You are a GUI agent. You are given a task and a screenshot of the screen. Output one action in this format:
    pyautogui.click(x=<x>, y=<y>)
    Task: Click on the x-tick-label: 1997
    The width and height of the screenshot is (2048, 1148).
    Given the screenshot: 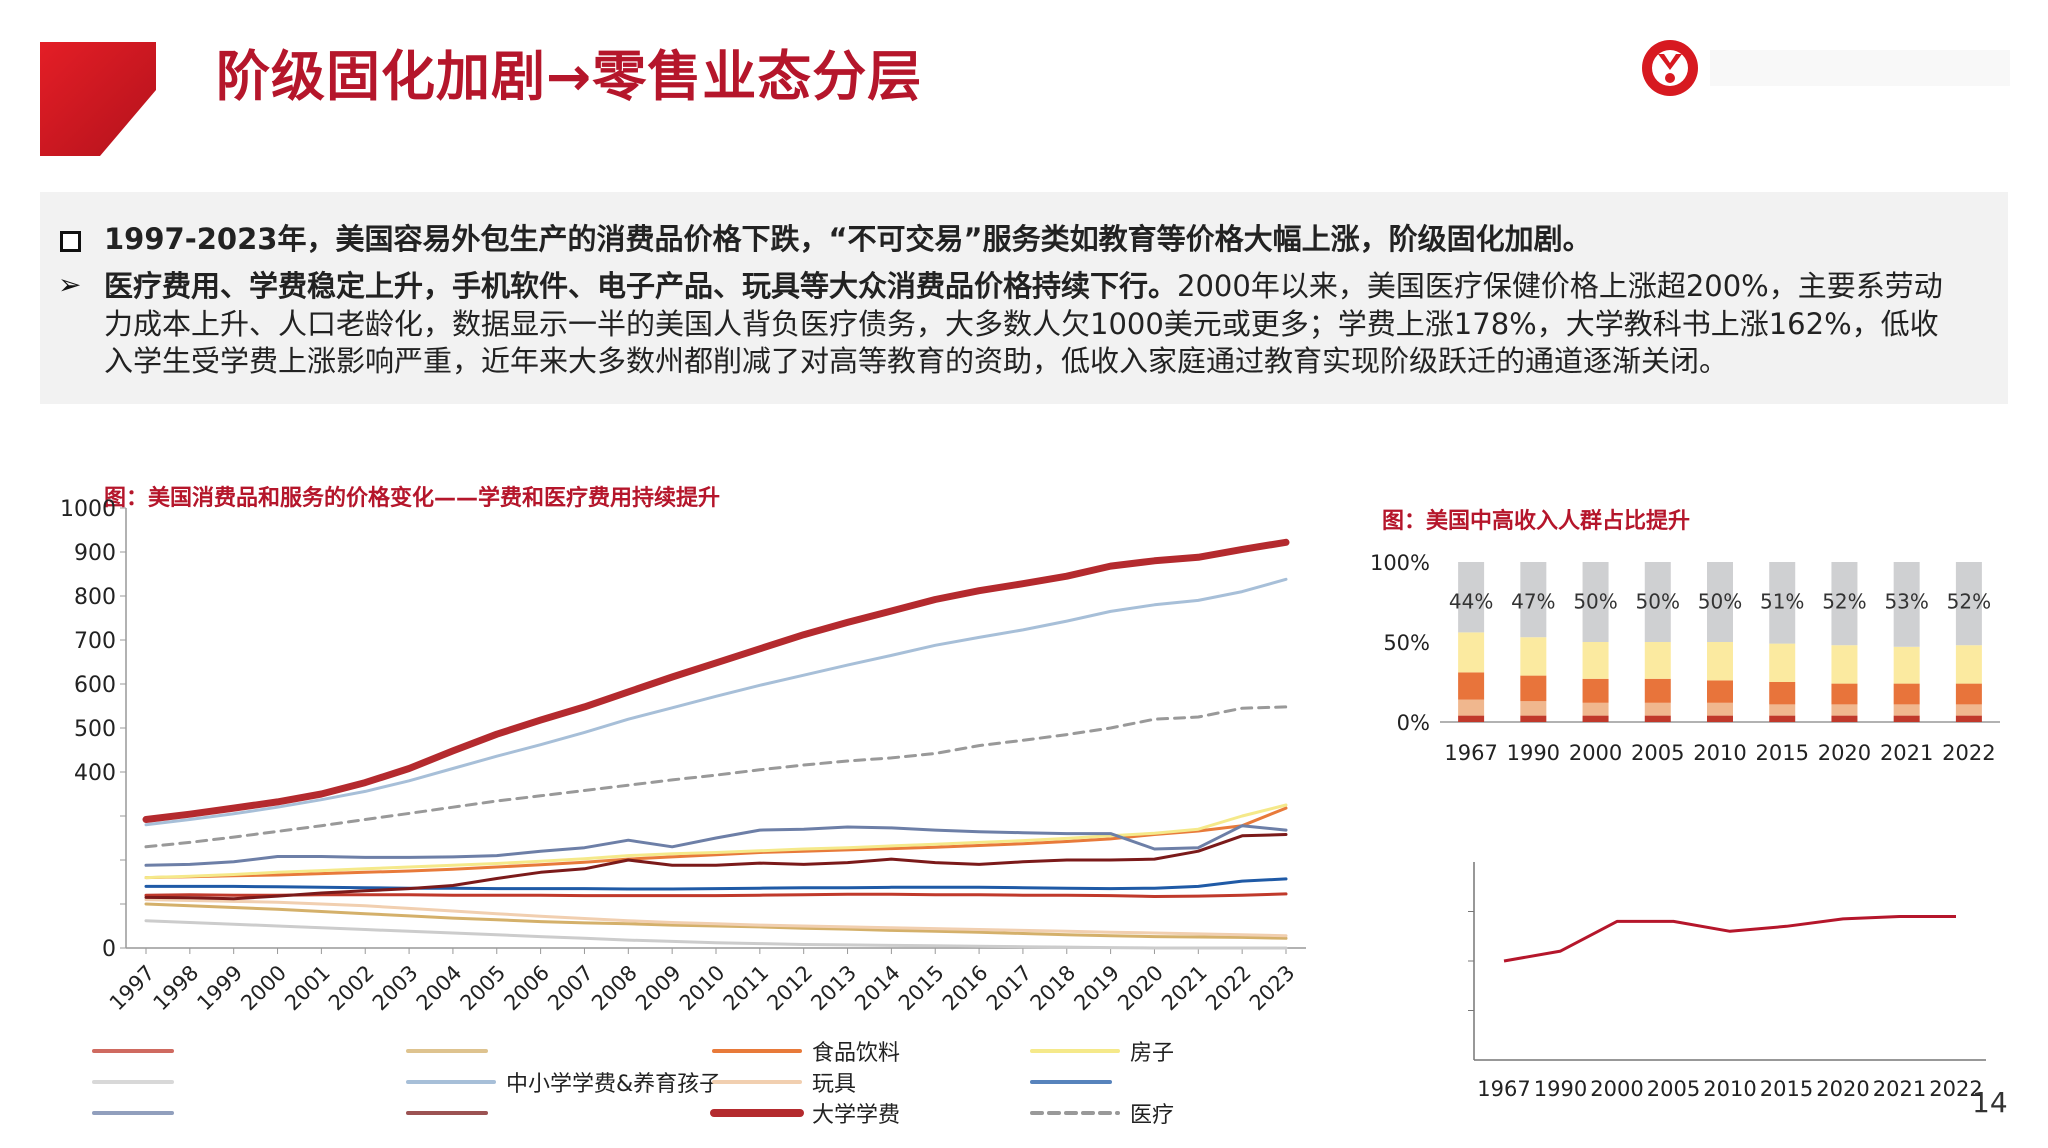 What is the action you would take?
    pyautogui.click(x=132, y=988)
    